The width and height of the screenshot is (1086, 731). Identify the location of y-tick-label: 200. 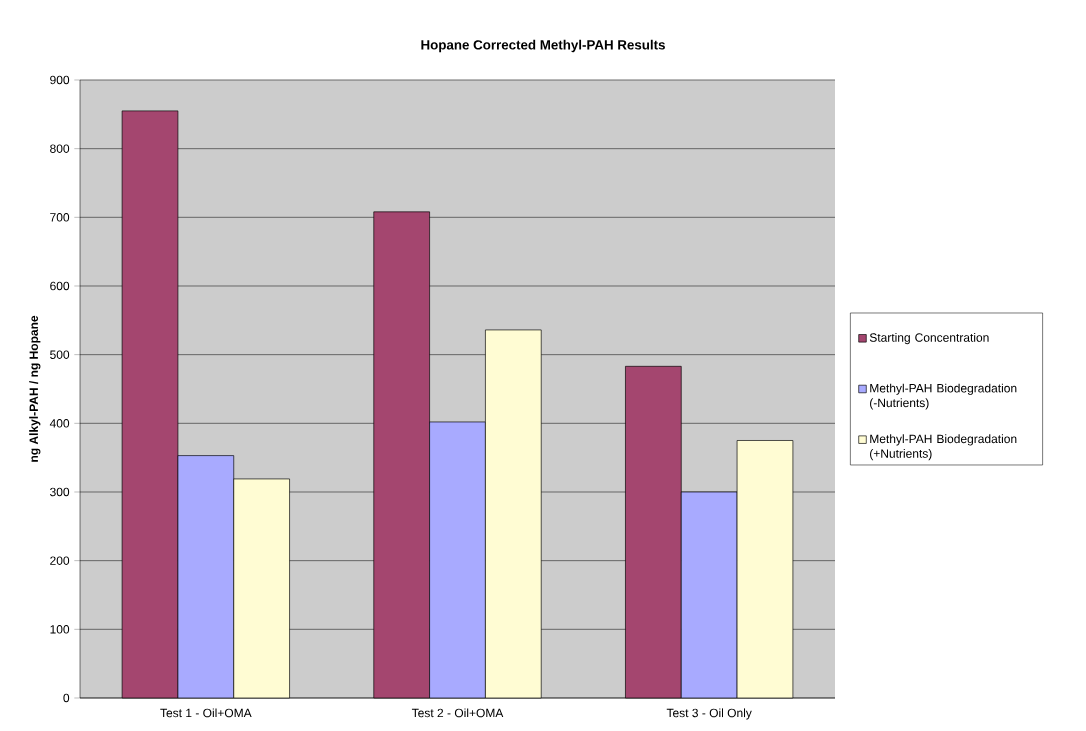
(60, 560).